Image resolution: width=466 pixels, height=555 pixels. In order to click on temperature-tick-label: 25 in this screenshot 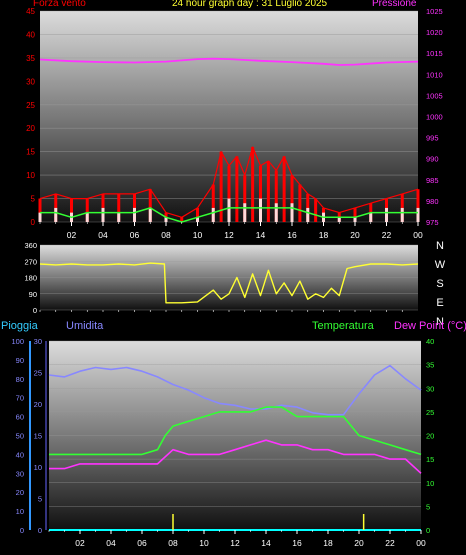, I will do `click(430, 412)`.